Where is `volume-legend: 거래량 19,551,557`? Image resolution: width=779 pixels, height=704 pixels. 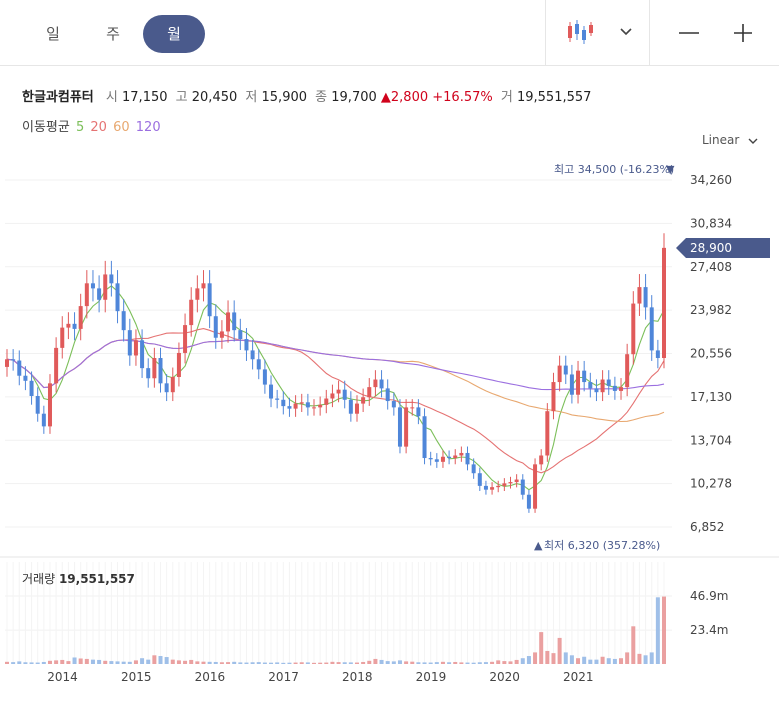
volume-legend: 거래량 19,551,557 is located at coordinates (78, 578).